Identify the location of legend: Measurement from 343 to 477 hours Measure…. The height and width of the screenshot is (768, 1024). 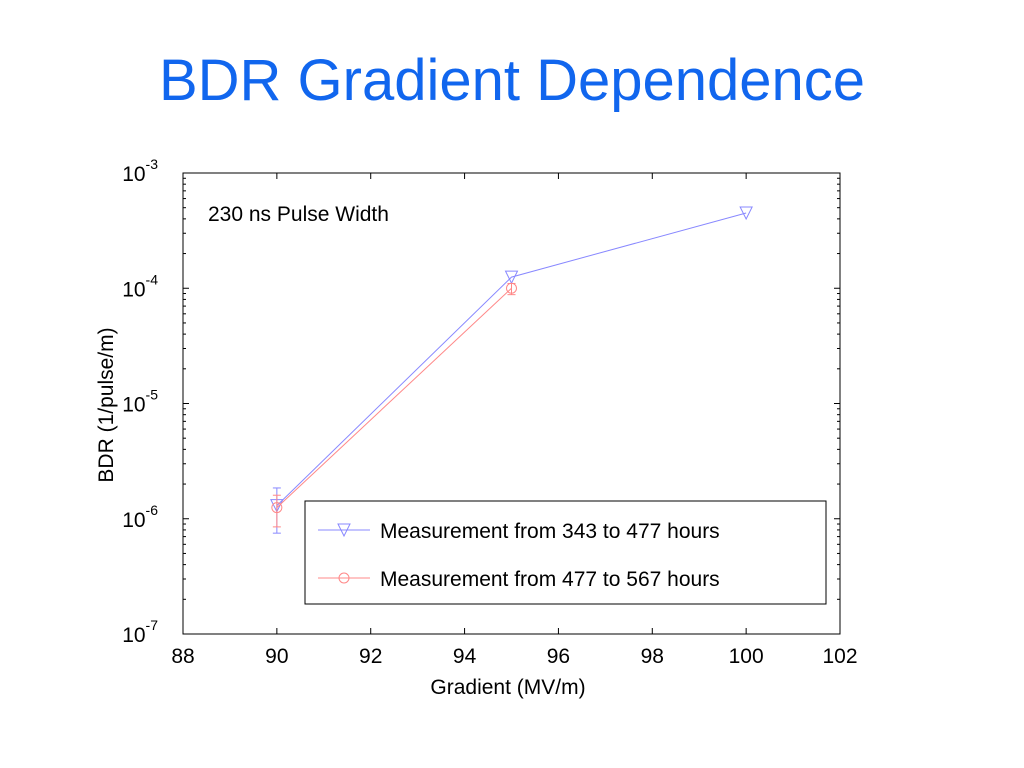
(565, 552).